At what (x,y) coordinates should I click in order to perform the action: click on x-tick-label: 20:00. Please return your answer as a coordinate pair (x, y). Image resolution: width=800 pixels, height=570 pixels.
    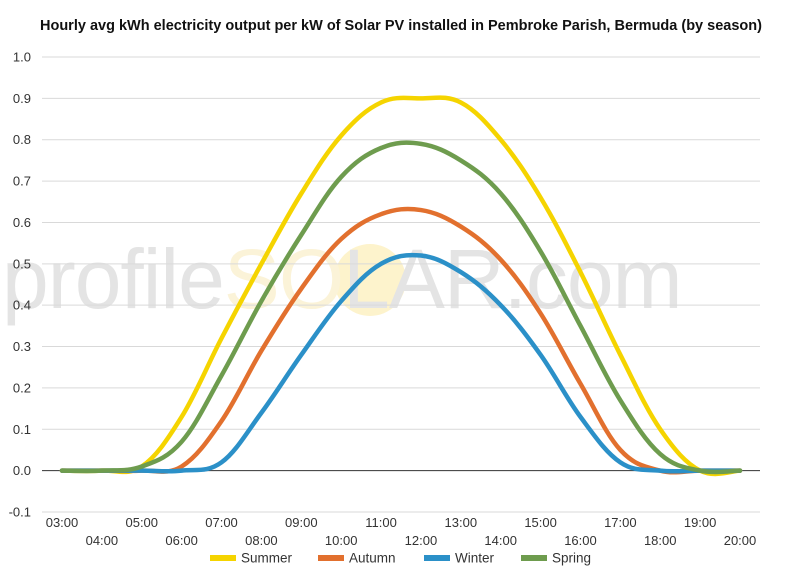
    Looking at the image, I should click on (740, 540).